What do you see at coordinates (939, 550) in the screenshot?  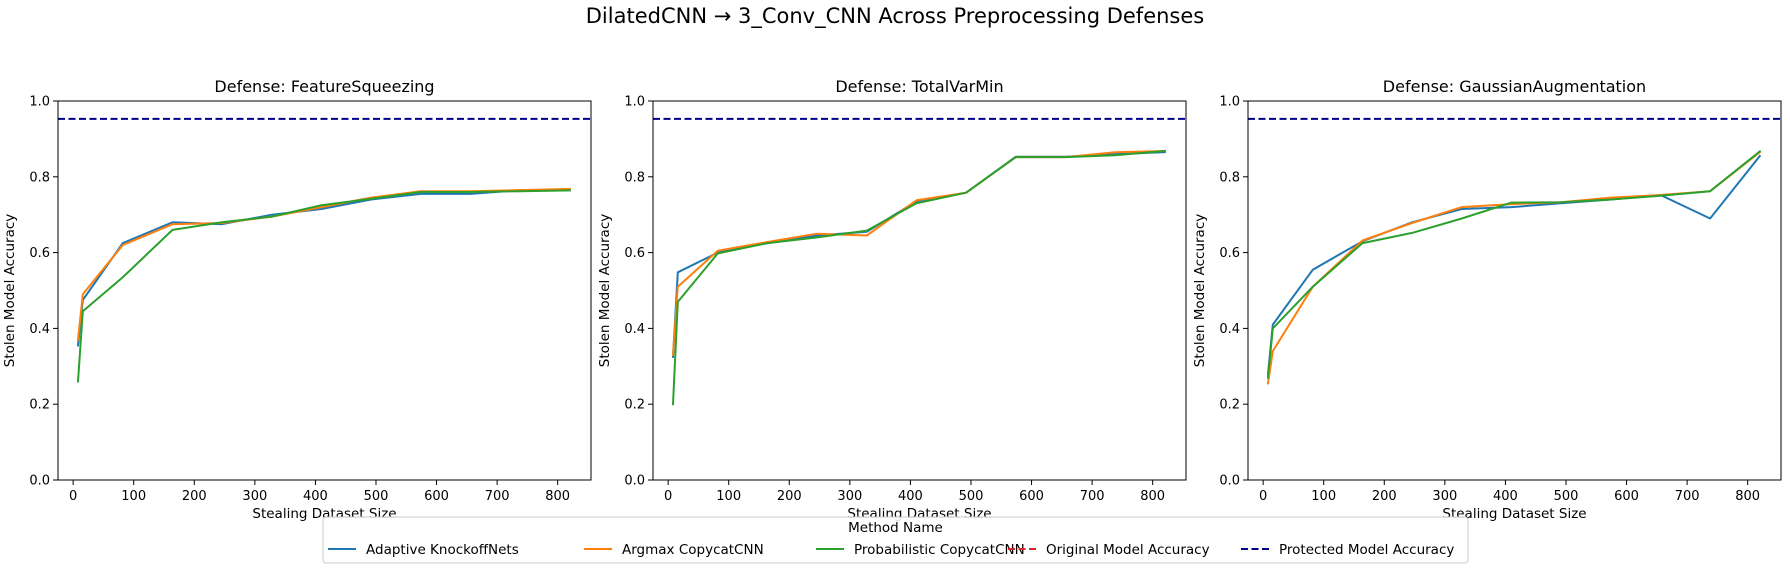 I see `legend-label: Probabilistic CopycatCNN` at bounding box center [939, 550].